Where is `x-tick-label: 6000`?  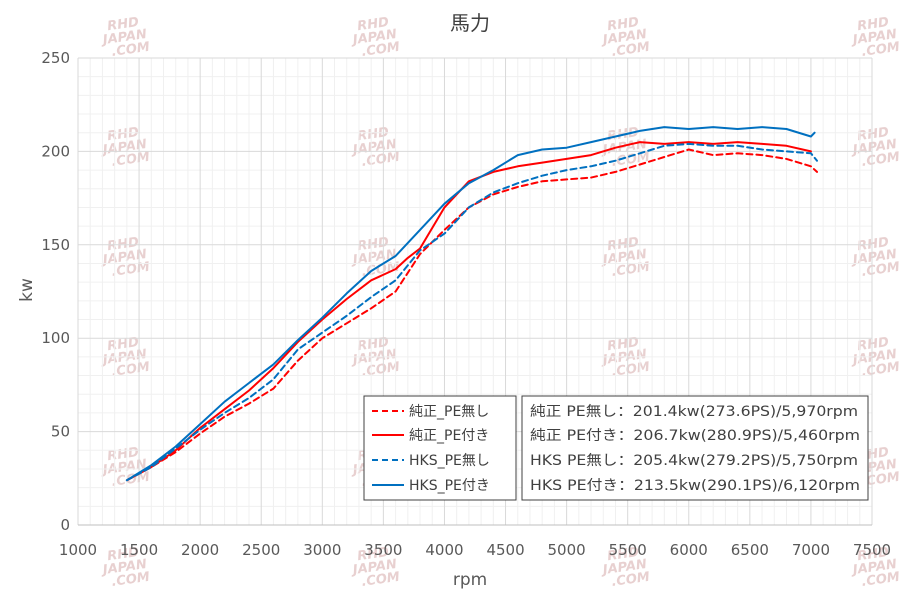
x-tick-label: 6000 is located at coordinates (689, 550).